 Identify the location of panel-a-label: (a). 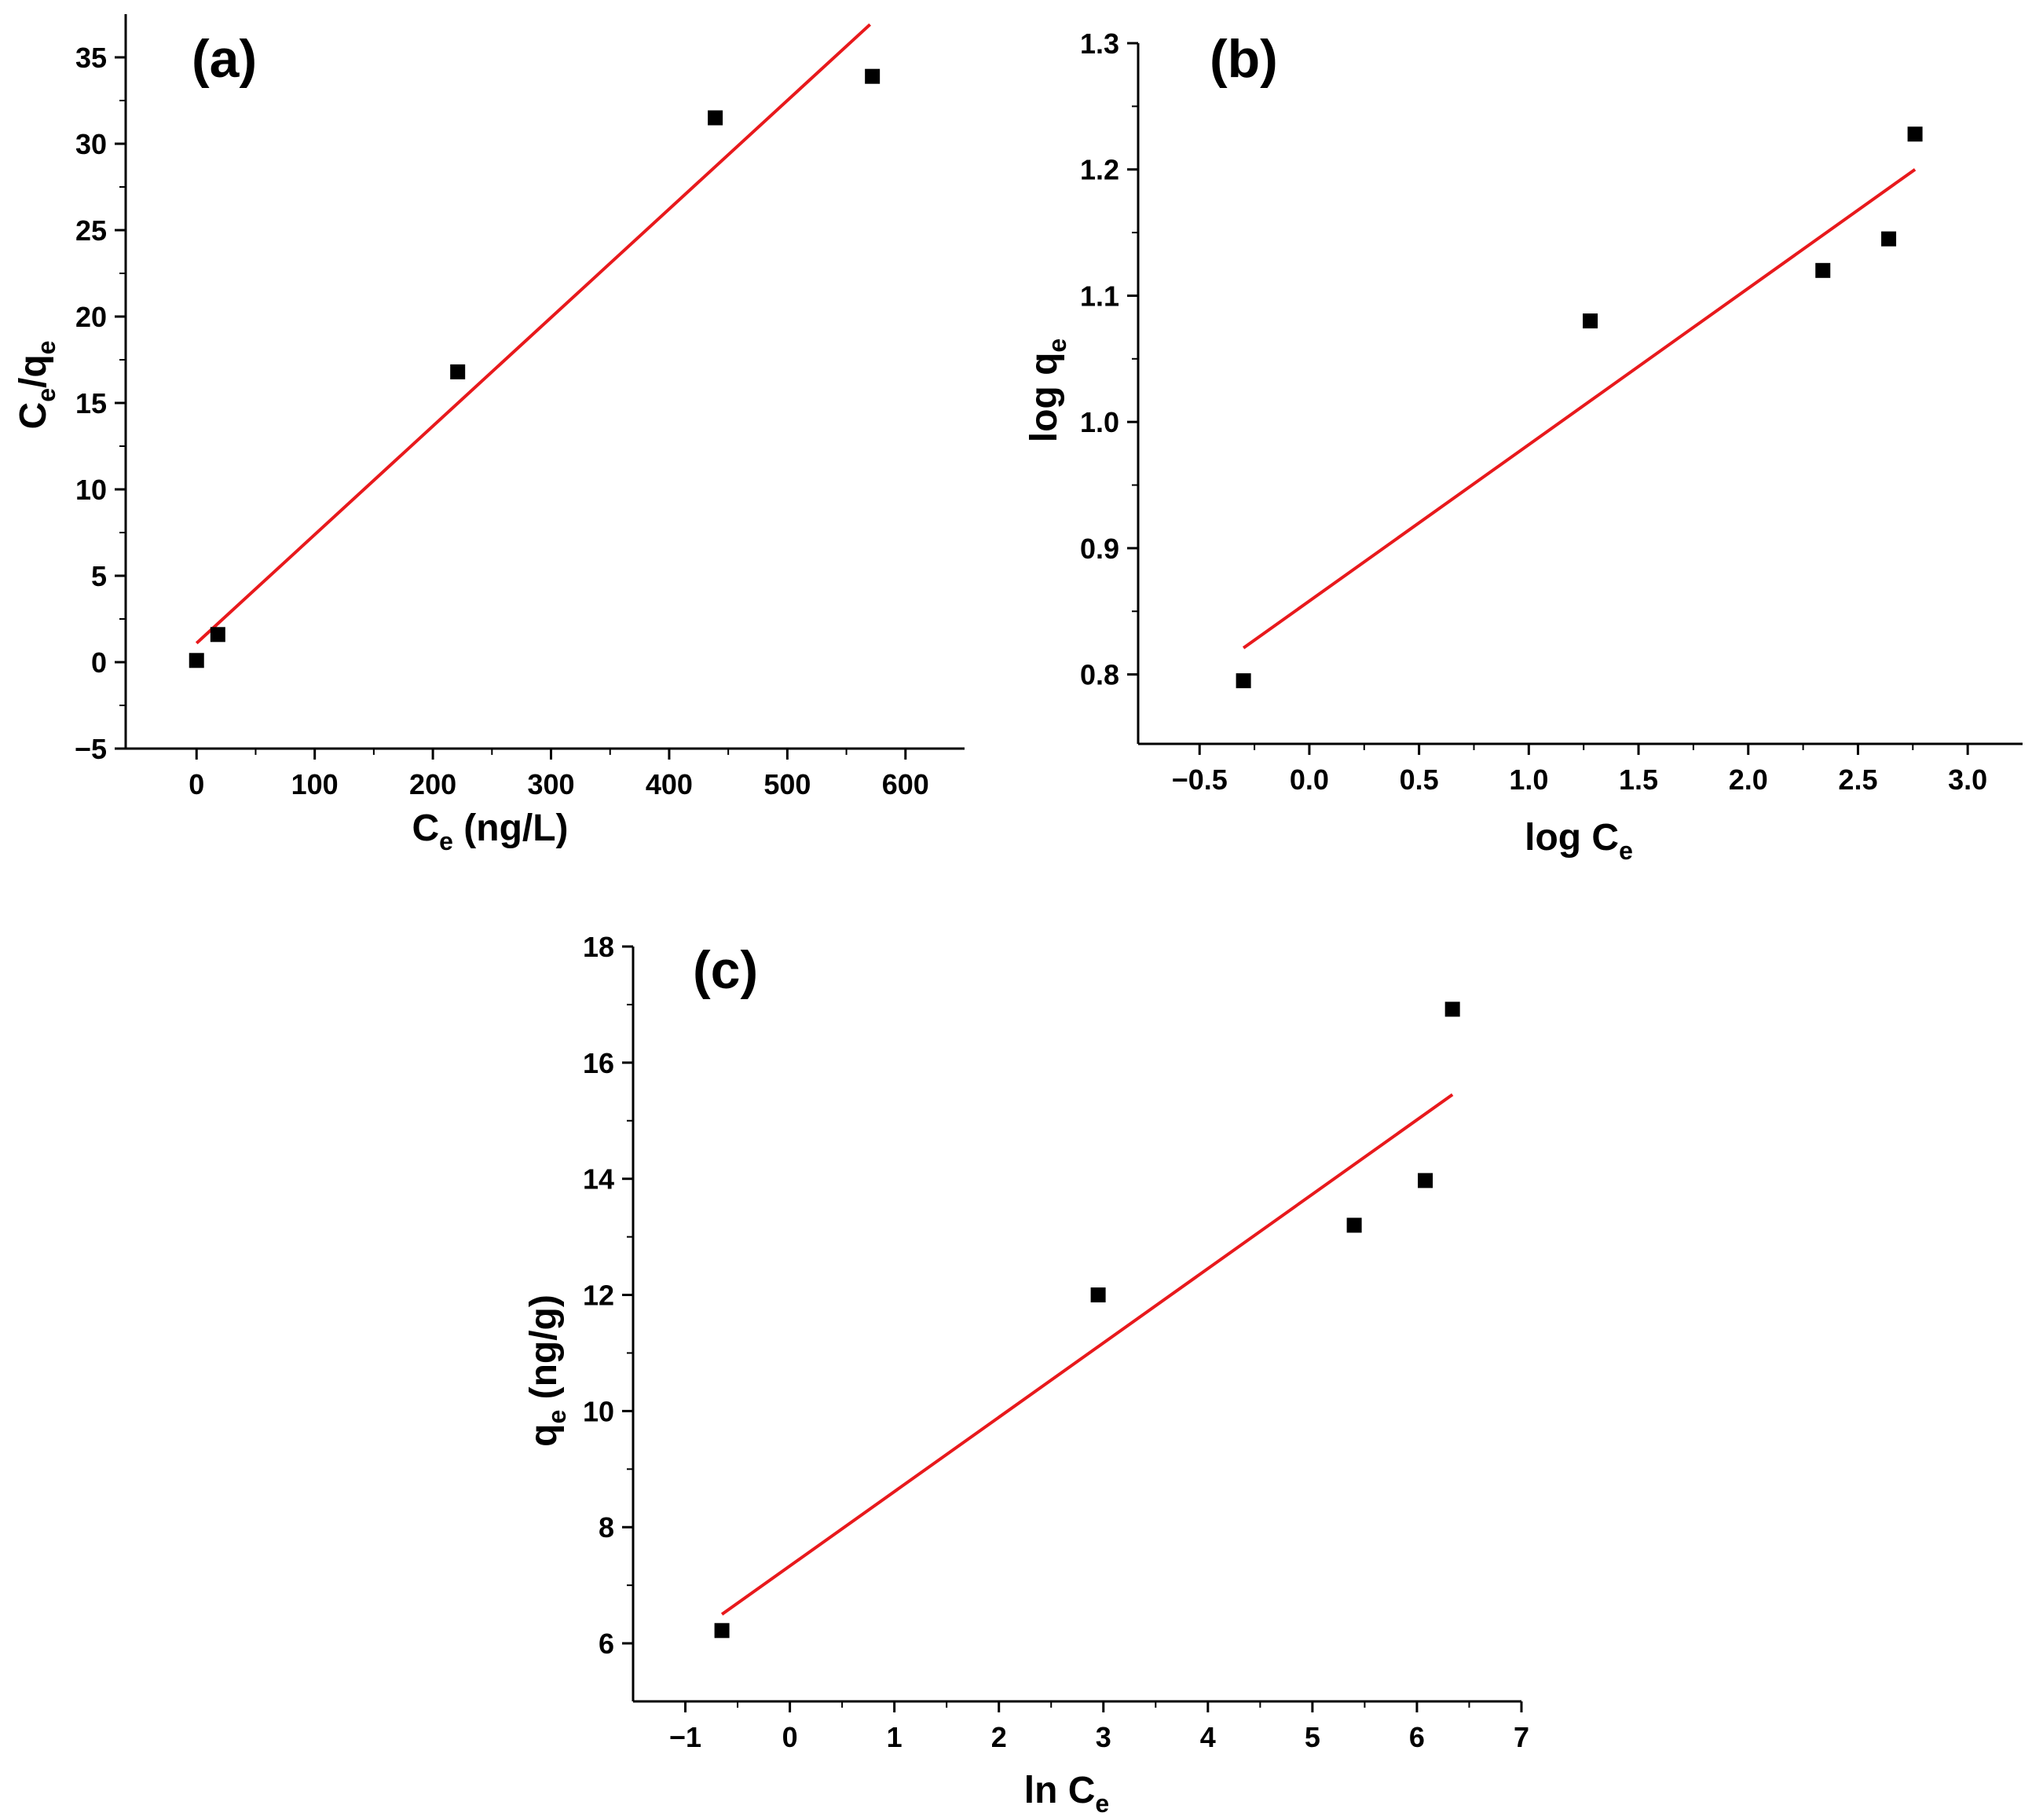
(225, 59).